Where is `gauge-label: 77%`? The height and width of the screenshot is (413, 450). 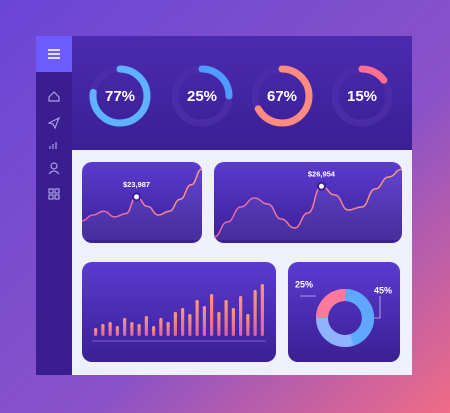 gauge-label: 77% is located at coordinates (120, 96).